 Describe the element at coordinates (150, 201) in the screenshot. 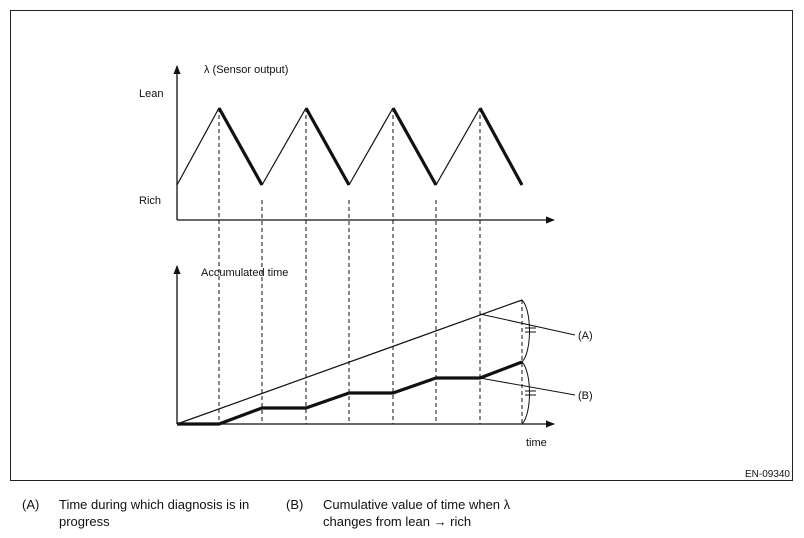

I see `rich-label: Rich` at that location.